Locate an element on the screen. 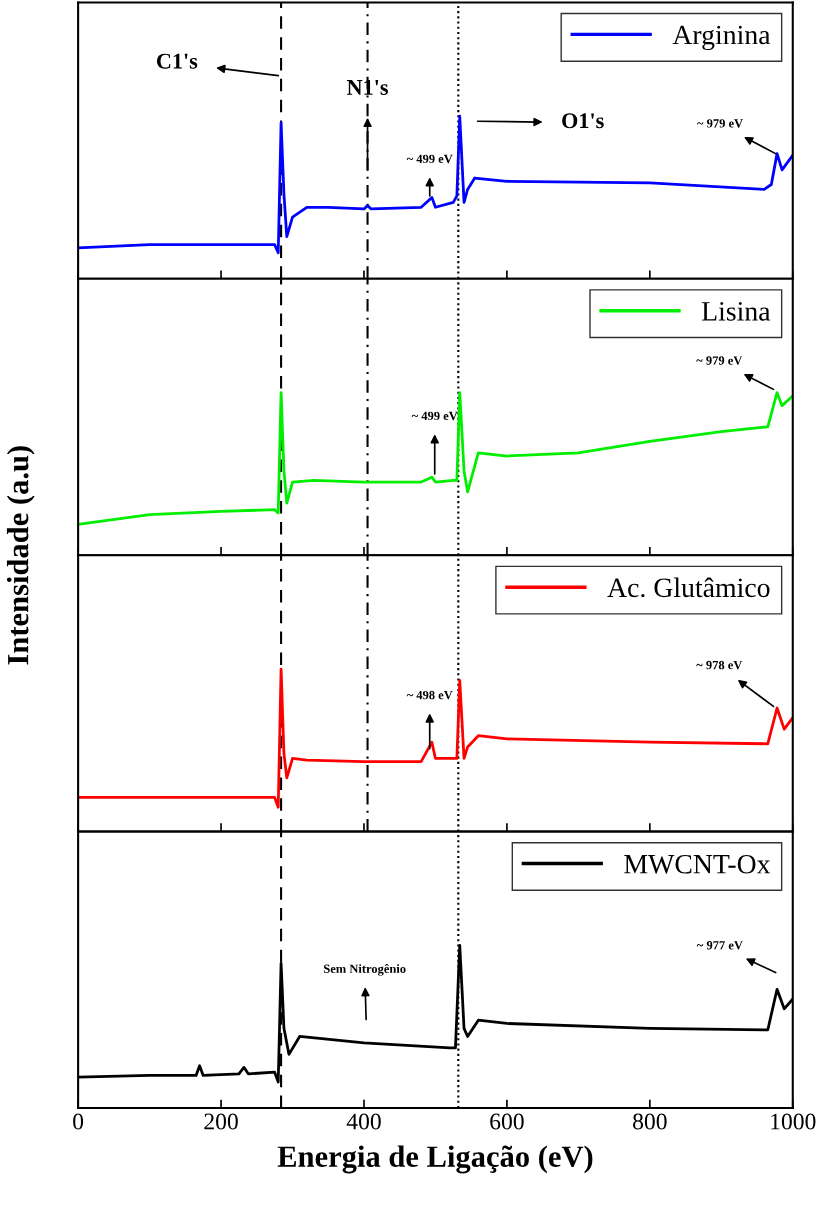 This screenshot has height=1210, width=831. annotation: C1's is located at coordinates (177, 61).